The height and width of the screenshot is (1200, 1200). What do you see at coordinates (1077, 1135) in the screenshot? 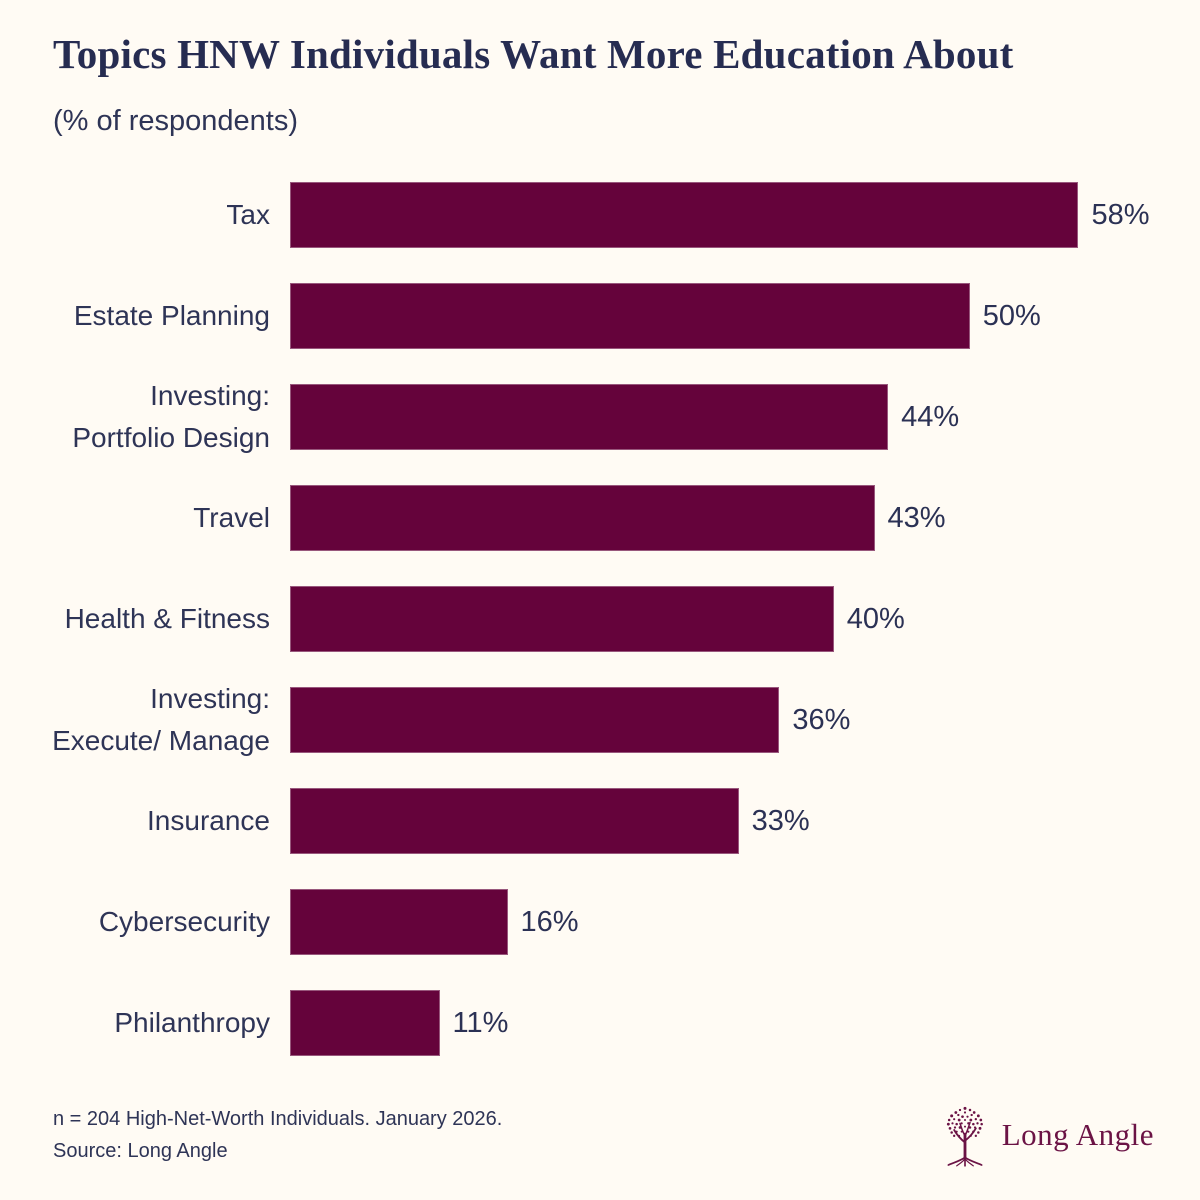
I see `logo-wordmark: Long Angle` at bounding box center [1077, 1135].